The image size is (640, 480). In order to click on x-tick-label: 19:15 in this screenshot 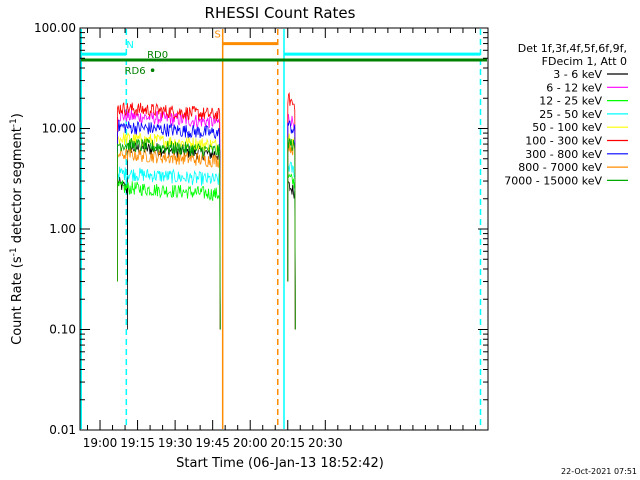, I will do `click(137, 443)`.